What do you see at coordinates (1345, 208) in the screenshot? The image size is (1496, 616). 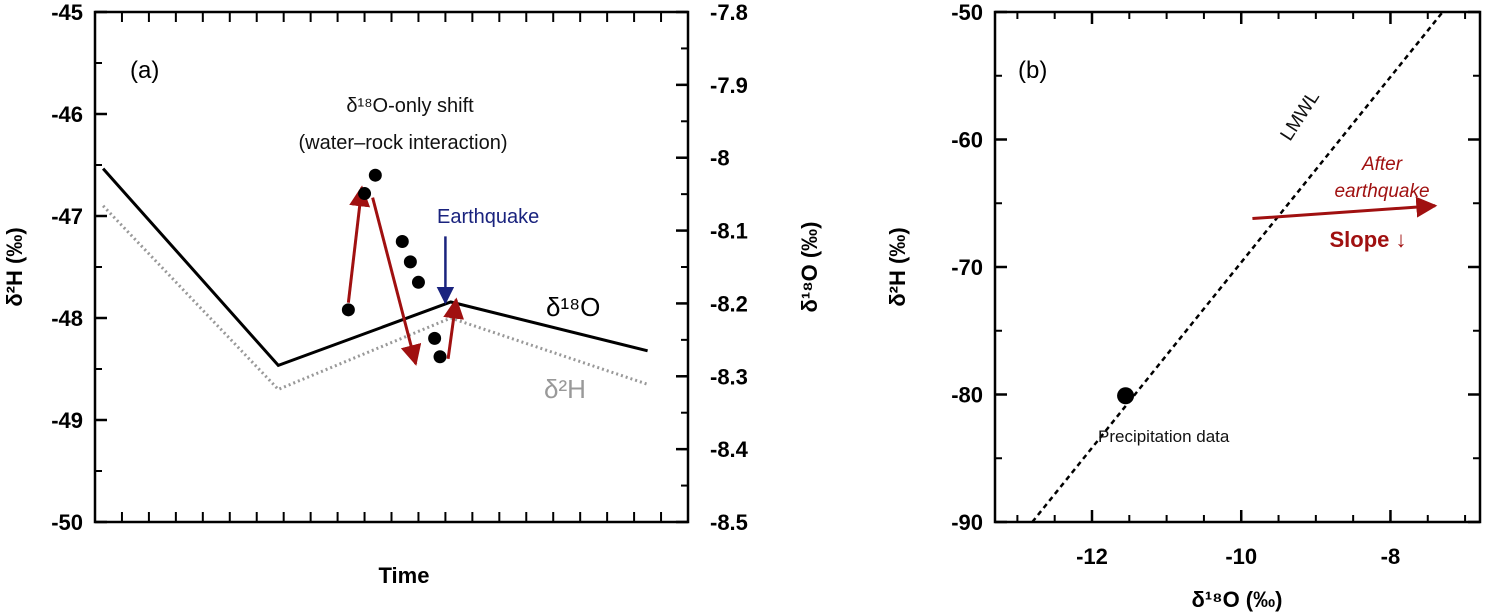 I see `after-earthquake-arrow` at bounding box center [1345, 208].